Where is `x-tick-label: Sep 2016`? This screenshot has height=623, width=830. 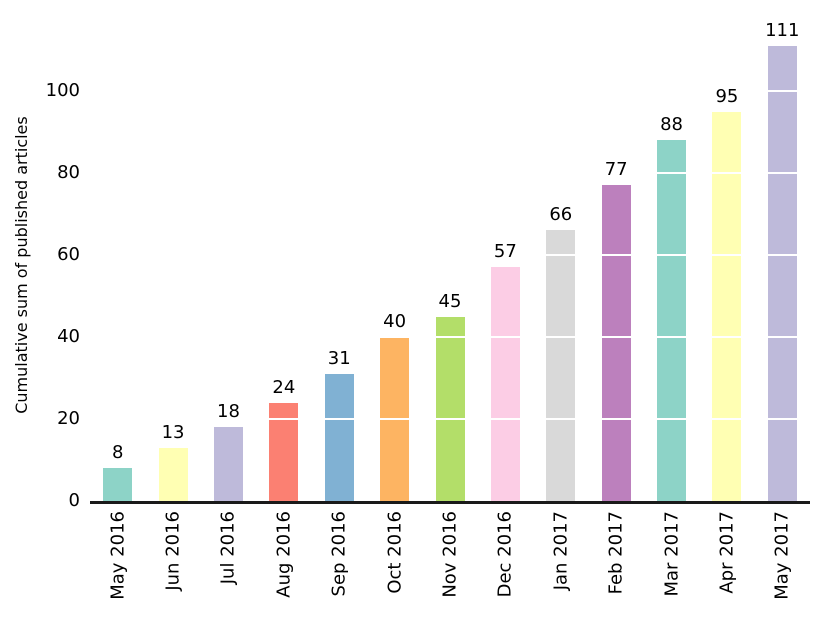
x-tick-label: Sep 2016 is located at coordinates (339, 554).